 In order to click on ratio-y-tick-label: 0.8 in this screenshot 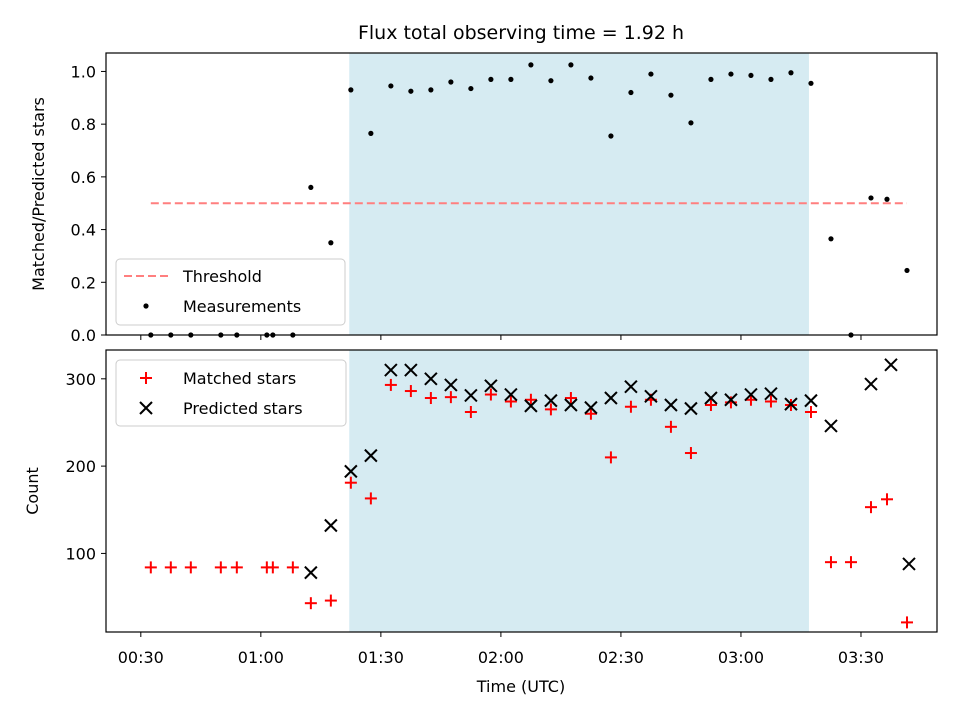, I will do `click(83, 124)`.